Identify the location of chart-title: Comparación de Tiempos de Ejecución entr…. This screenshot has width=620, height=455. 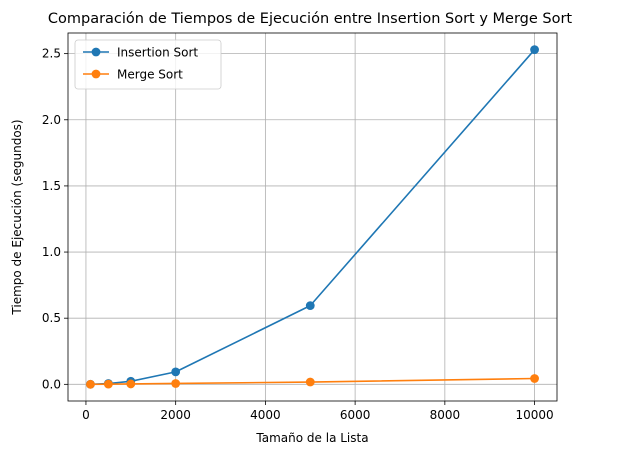
(310, 19).